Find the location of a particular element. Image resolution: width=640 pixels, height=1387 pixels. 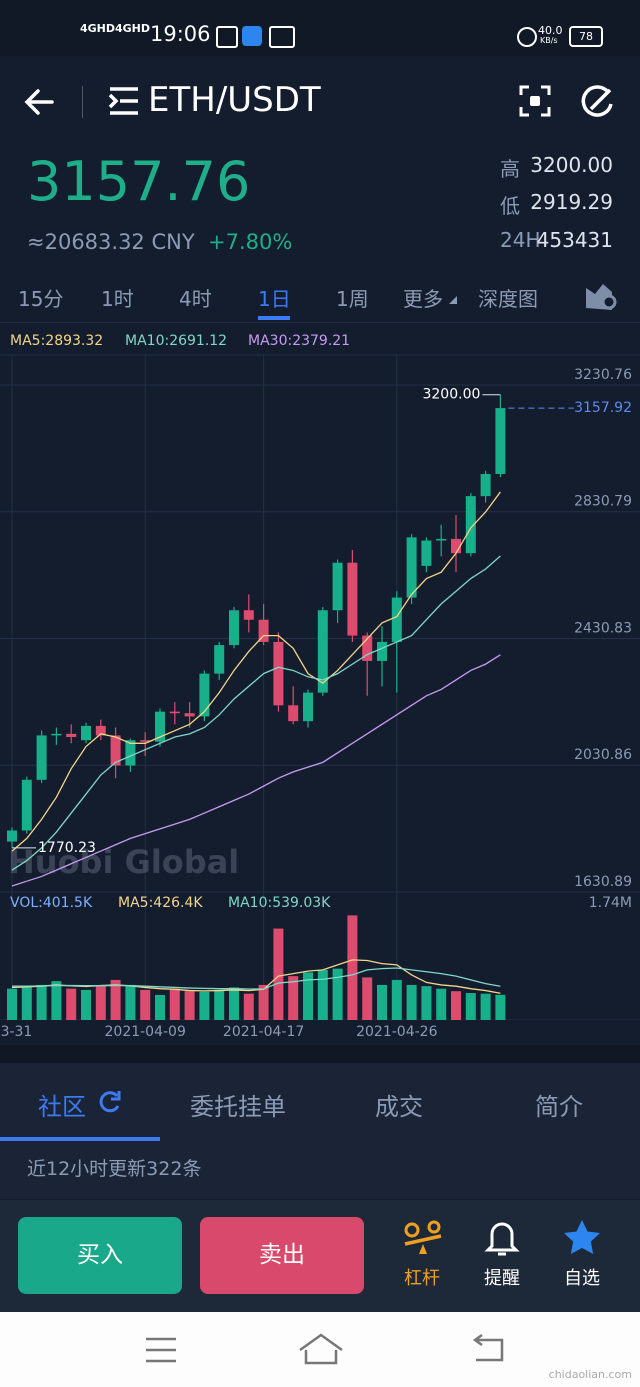

volume-ma-line is located at coordinates (256, 978).